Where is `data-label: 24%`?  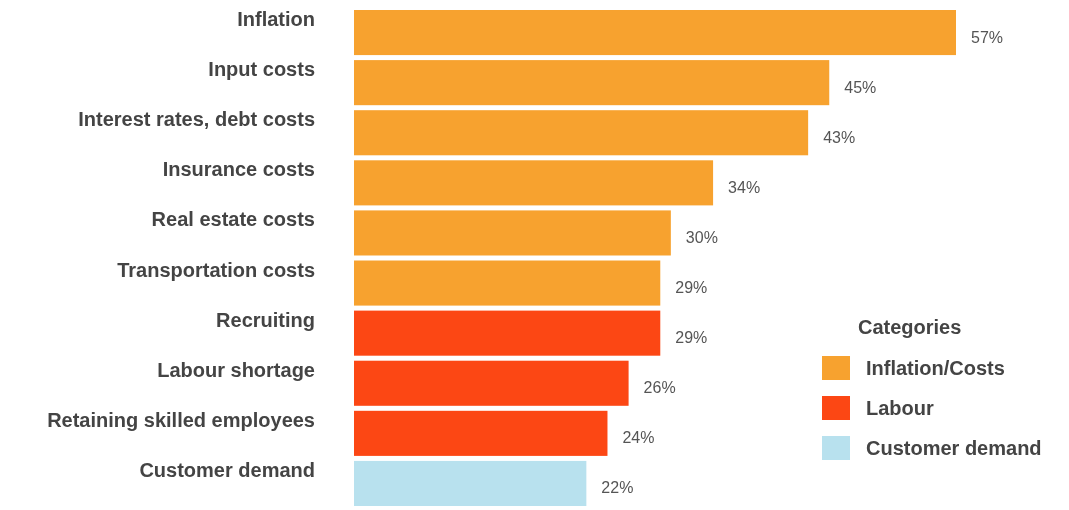
data-label: 24% is located at coordinates (638, 438).